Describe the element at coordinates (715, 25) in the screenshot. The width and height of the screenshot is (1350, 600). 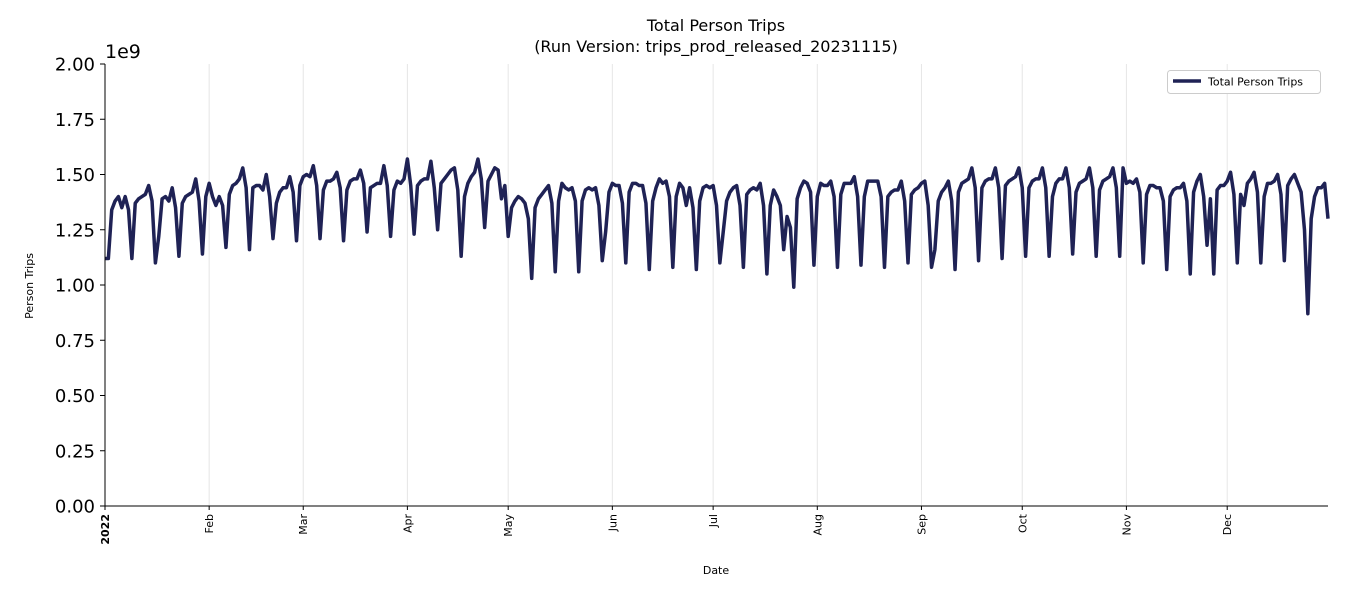
I see `chart-title: Total Person Trips` at that location.